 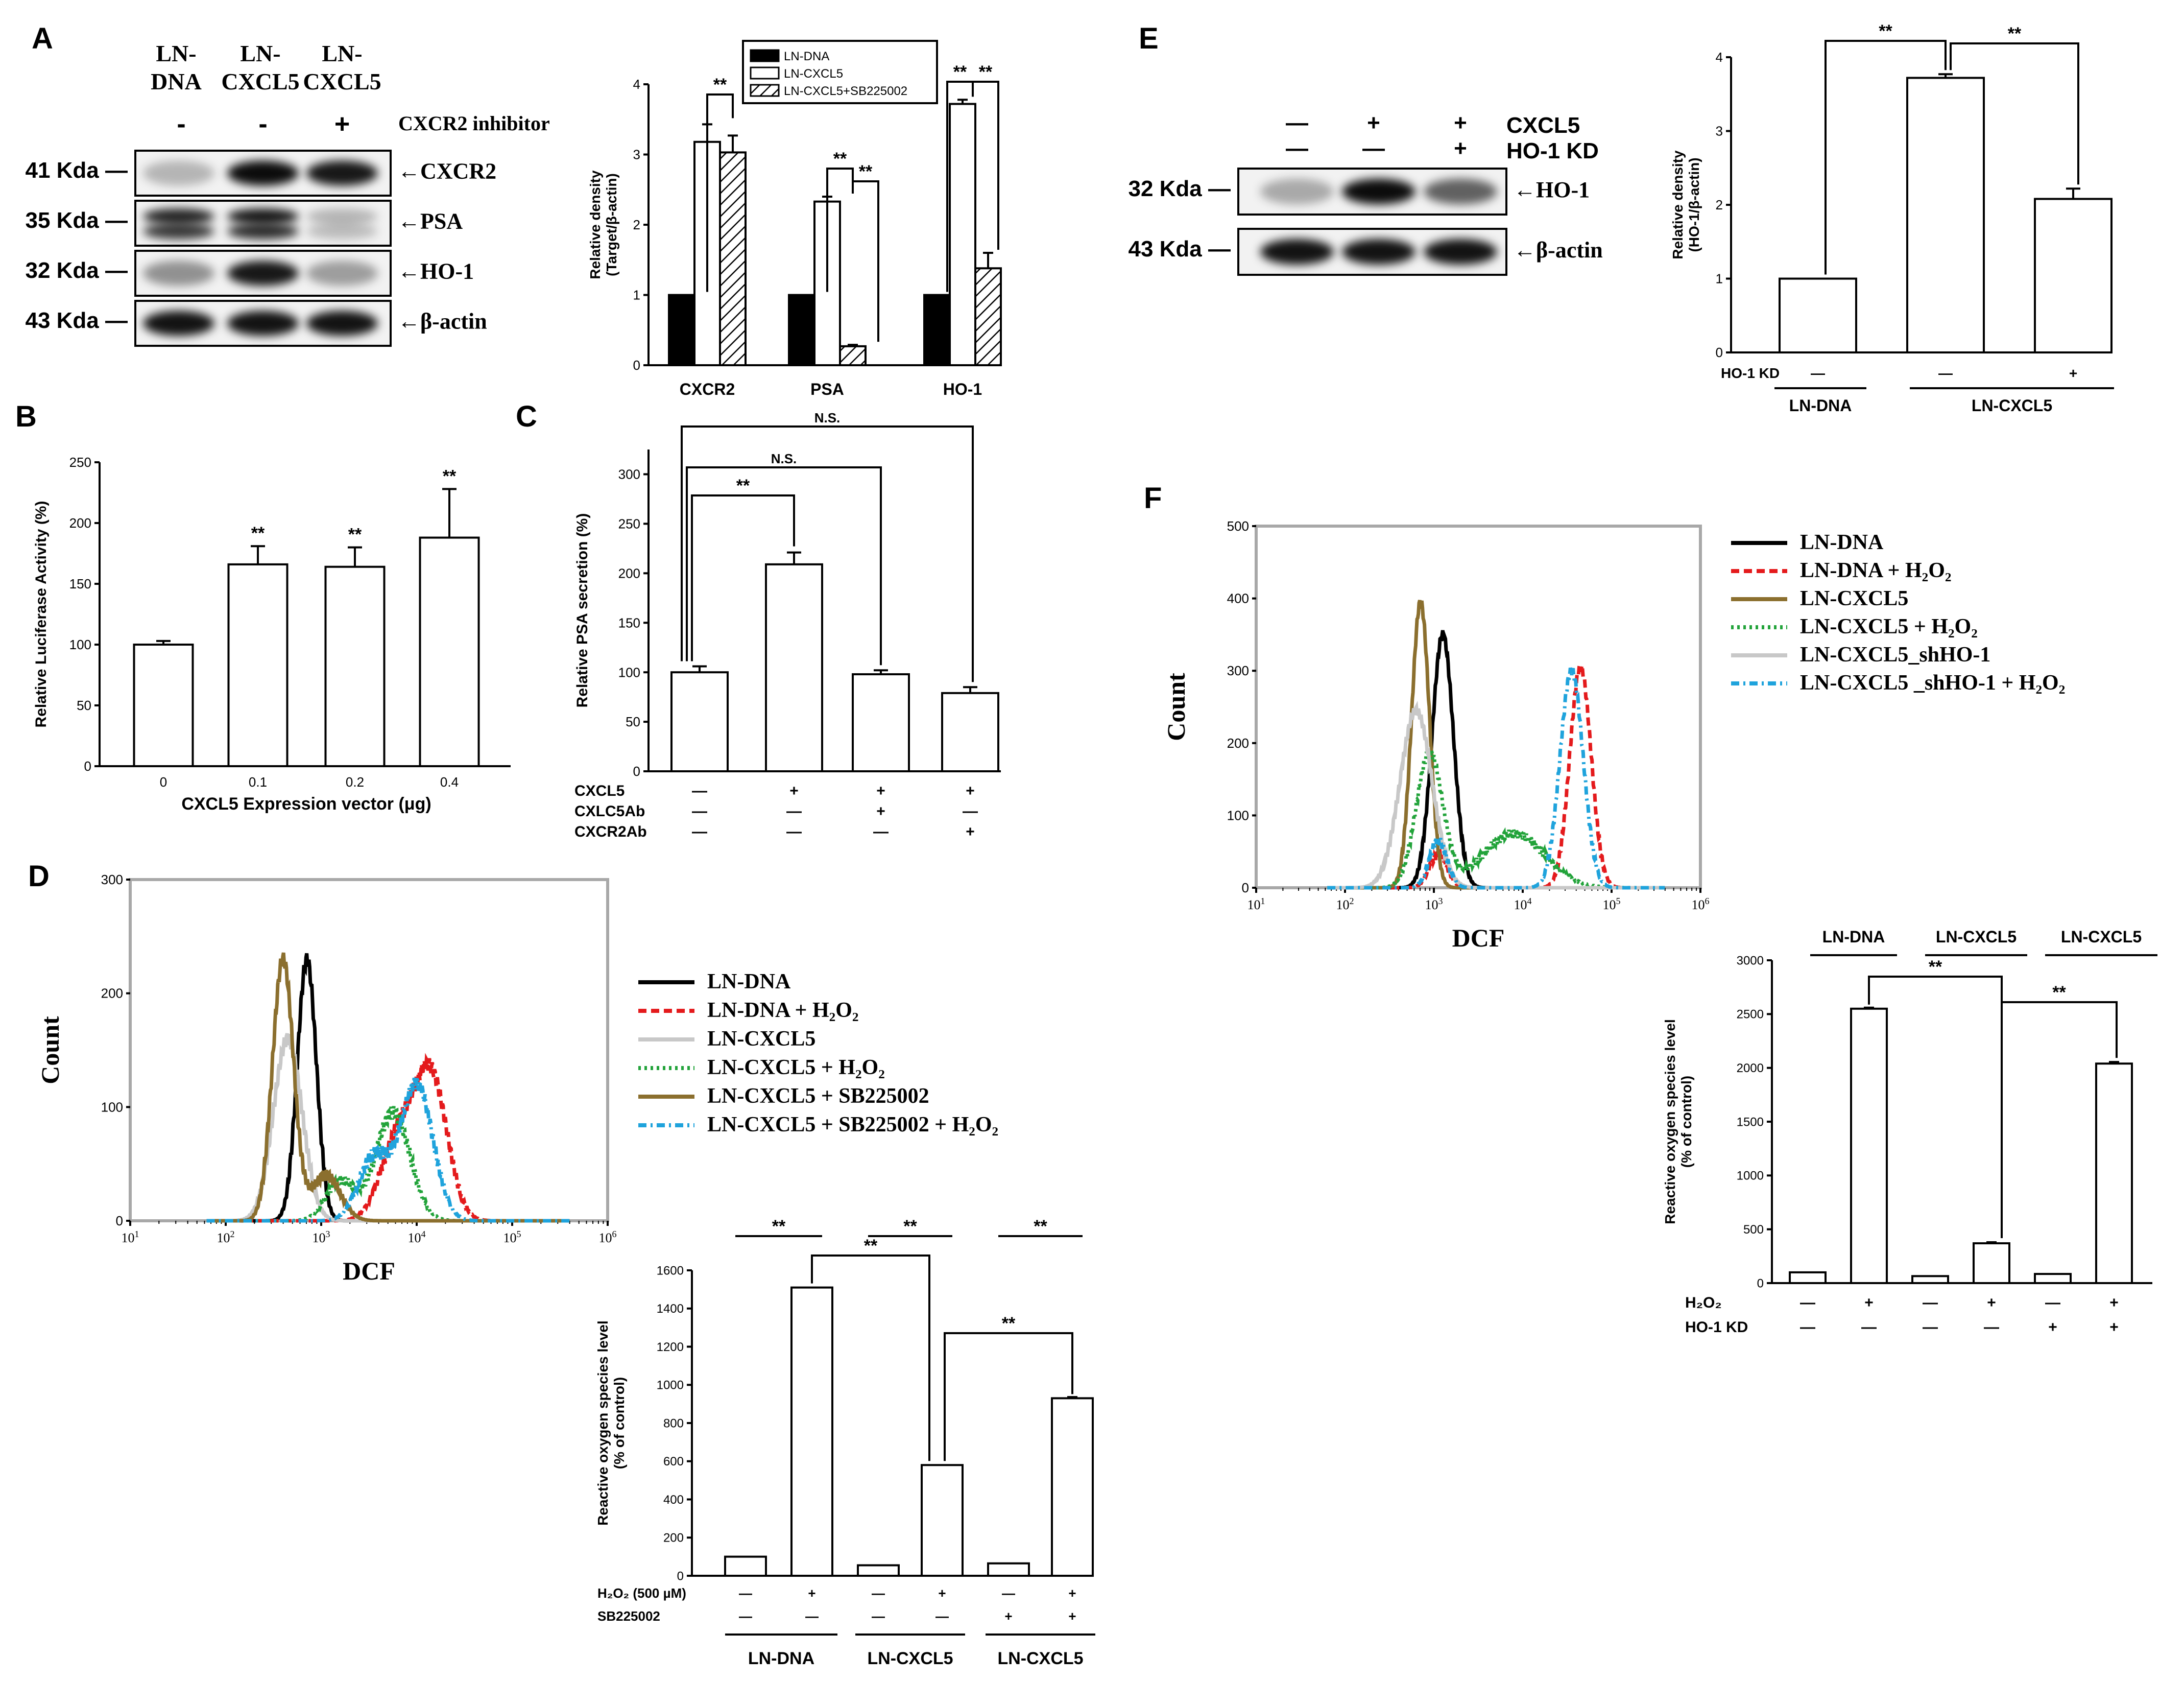 What do you see at coordinates (1552, 150) in the screenshot?
I see `e-row2-label: HO-1 KD` at bounding box center [1552, 150].